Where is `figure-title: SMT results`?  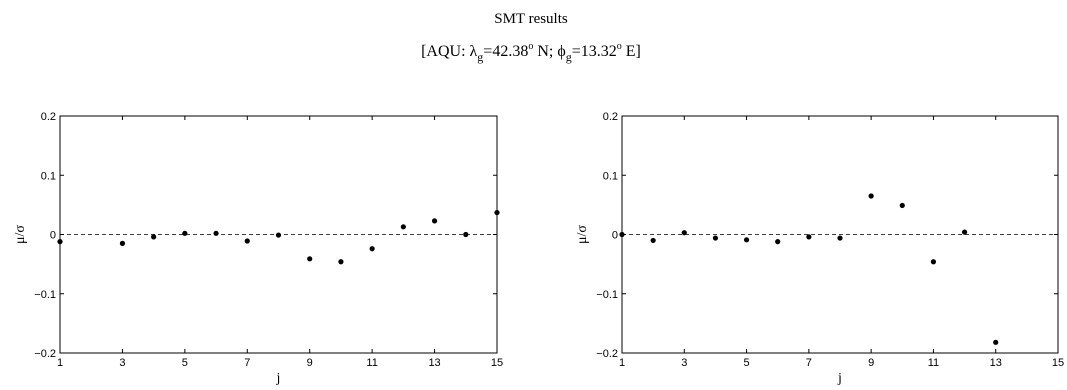
figure-title: SMT results is located at coordinates (531, 19).